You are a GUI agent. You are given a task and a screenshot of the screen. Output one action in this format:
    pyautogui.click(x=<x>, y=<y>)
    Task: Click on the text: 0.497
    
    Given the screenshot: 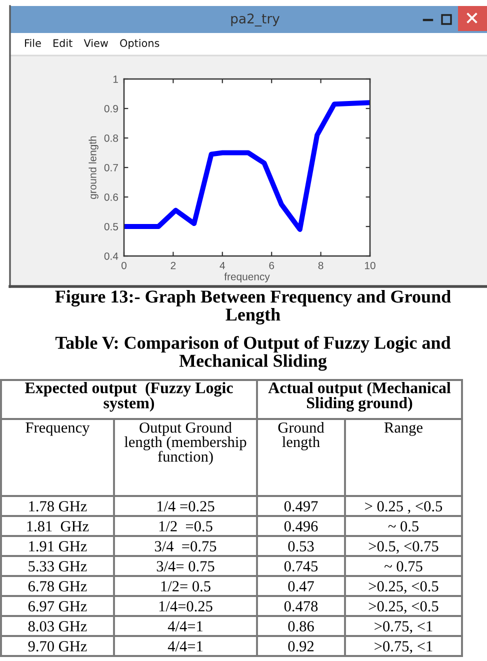 What is the action you would take?
    pyautogui.click(x=301, y=506)
    